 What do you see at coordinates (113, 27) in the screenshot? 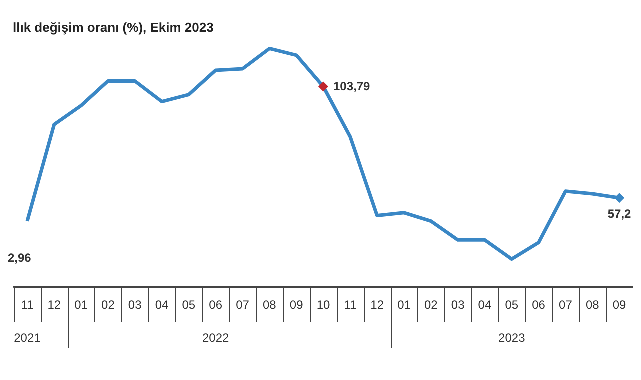
I see `chart-title: llık değişim oranı (%), Ekim 2023` at bounding box center [113, 27].